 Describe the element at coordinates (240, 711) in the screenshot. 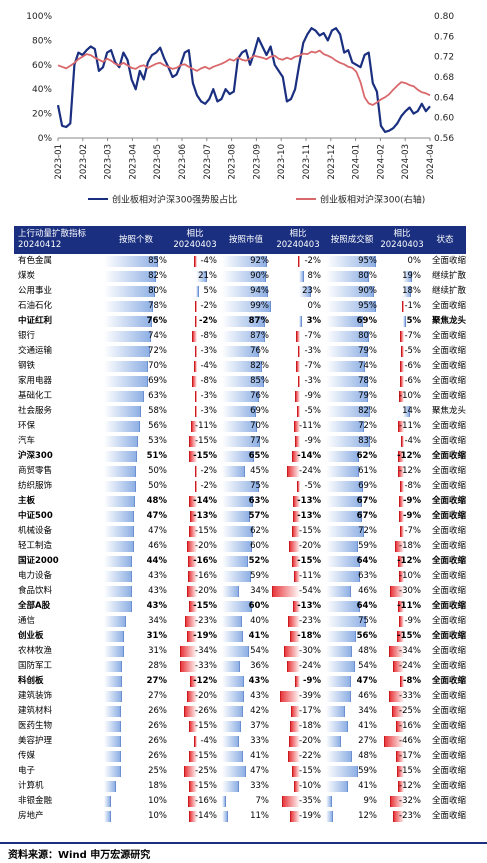

I see `table-row: 建筑材料 26% -26% 42% -17% 34% -25% 全面收缩` at that location.